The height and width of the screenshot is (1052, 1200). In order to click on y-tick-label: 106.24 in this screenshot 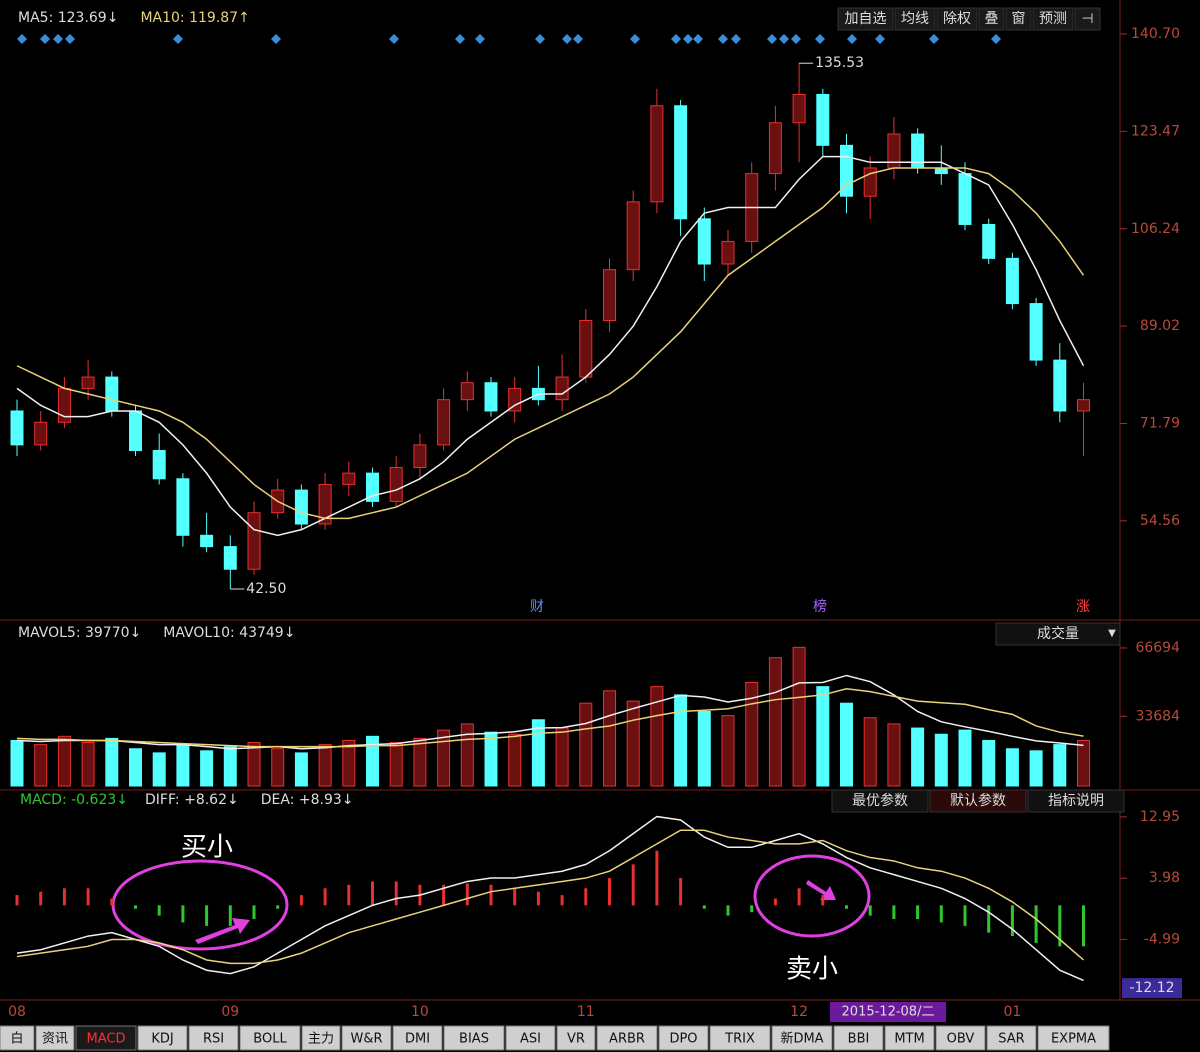, I will do `click(1155, 229)`.